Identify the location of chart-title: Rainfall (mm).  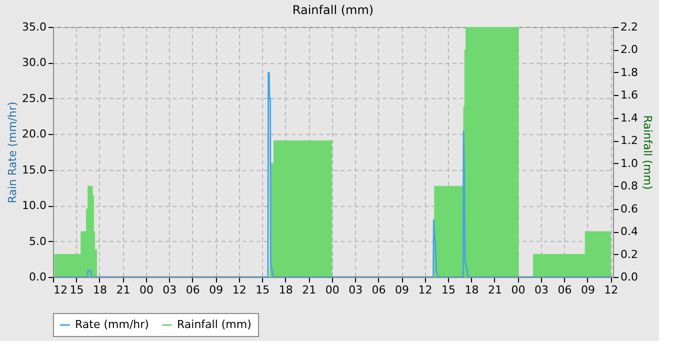
(333, 10).